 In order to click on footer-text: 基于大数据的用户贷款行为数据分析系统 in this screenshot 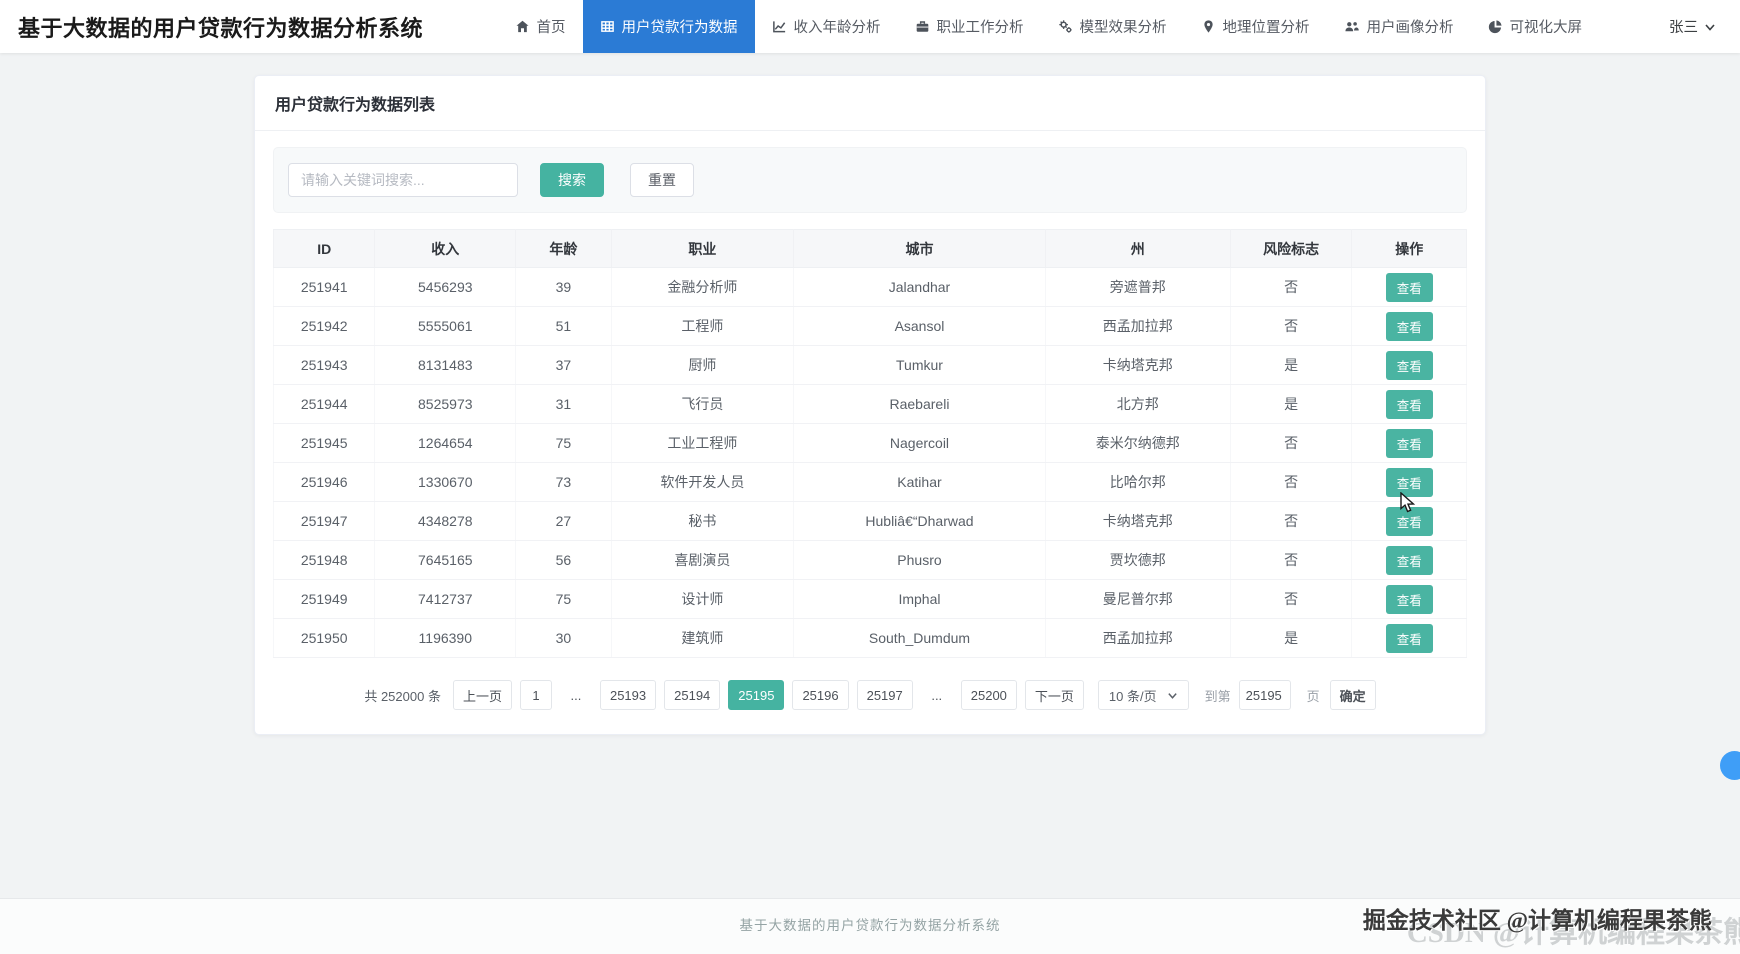, I will do `click(870, 925)`.